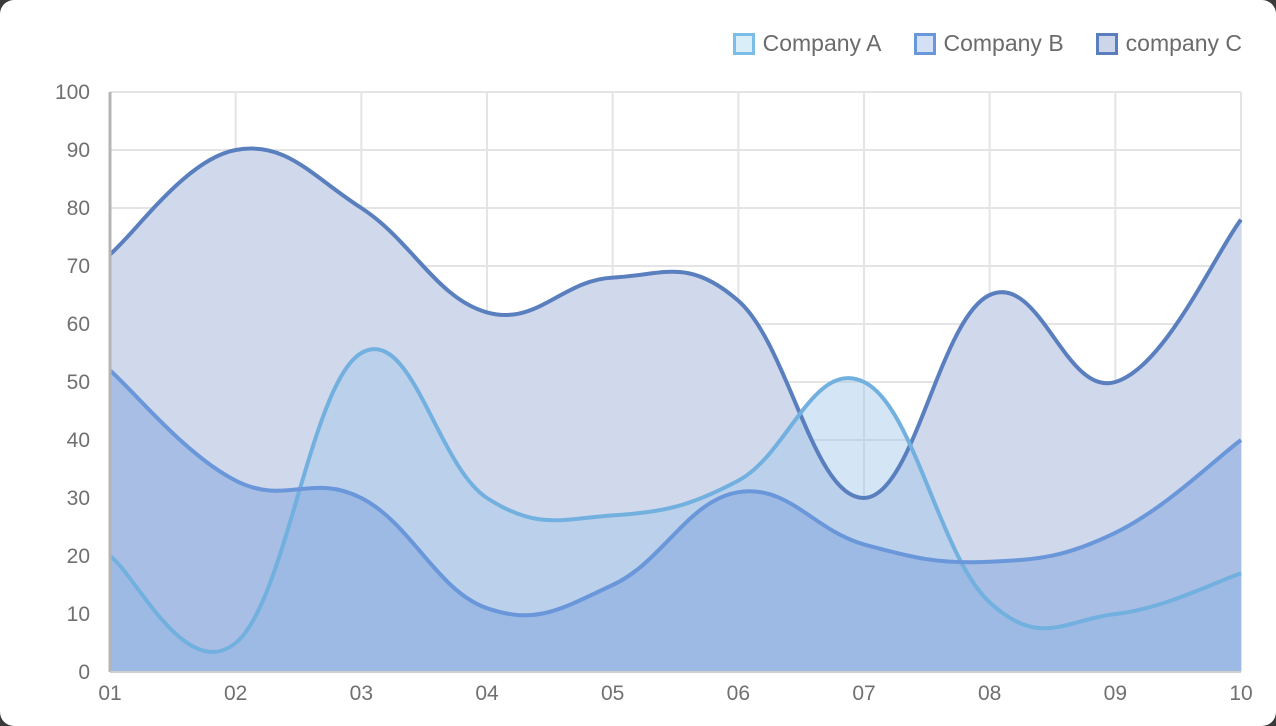 Image resolution: width=1276 pixels, height=726 pixels. Describe the element at coordinates (109, 693) in the screenshot. I see `x-tick-label: 01` at that location.